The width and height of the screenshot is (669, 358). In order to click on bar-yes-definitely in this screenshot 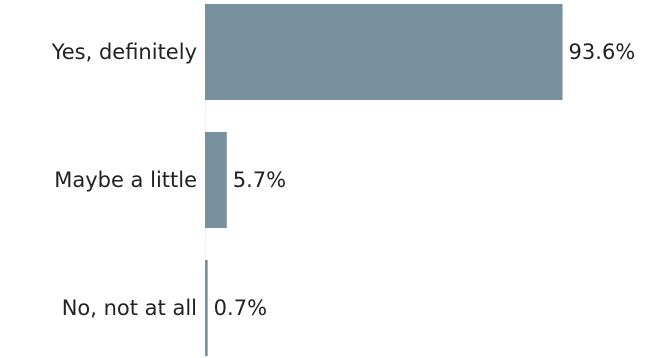, I will do `click(384, 52)`.